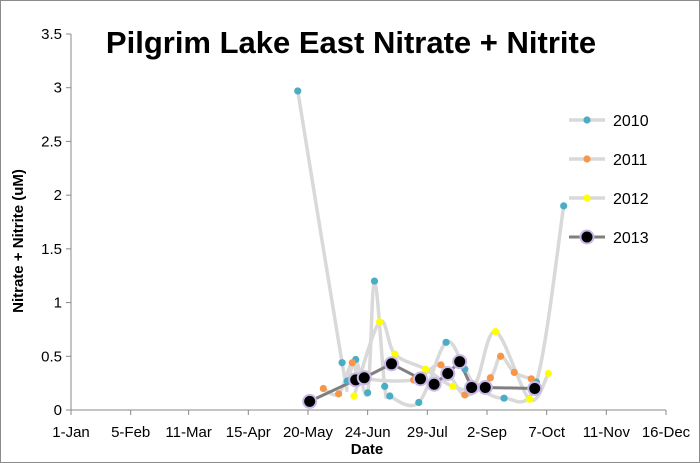 This screenshot has width=700, height=463. What do you see at coordinates (51, 356) in the screenshot?
I see `y-tick-label: 0.5` at bounding box center [51, 356].